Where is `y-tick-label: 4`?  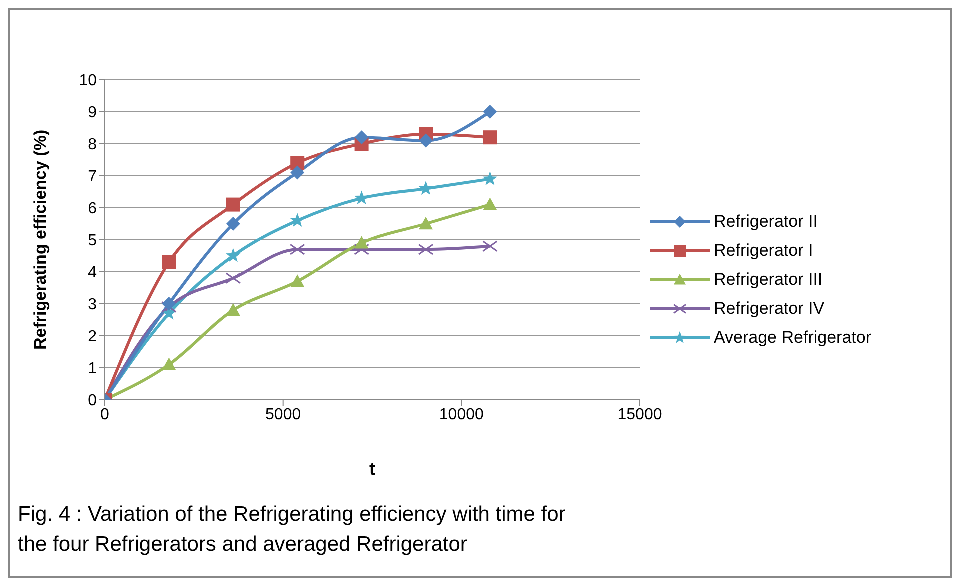 y-tick-label: 4 is located at coordinates (93, 273).